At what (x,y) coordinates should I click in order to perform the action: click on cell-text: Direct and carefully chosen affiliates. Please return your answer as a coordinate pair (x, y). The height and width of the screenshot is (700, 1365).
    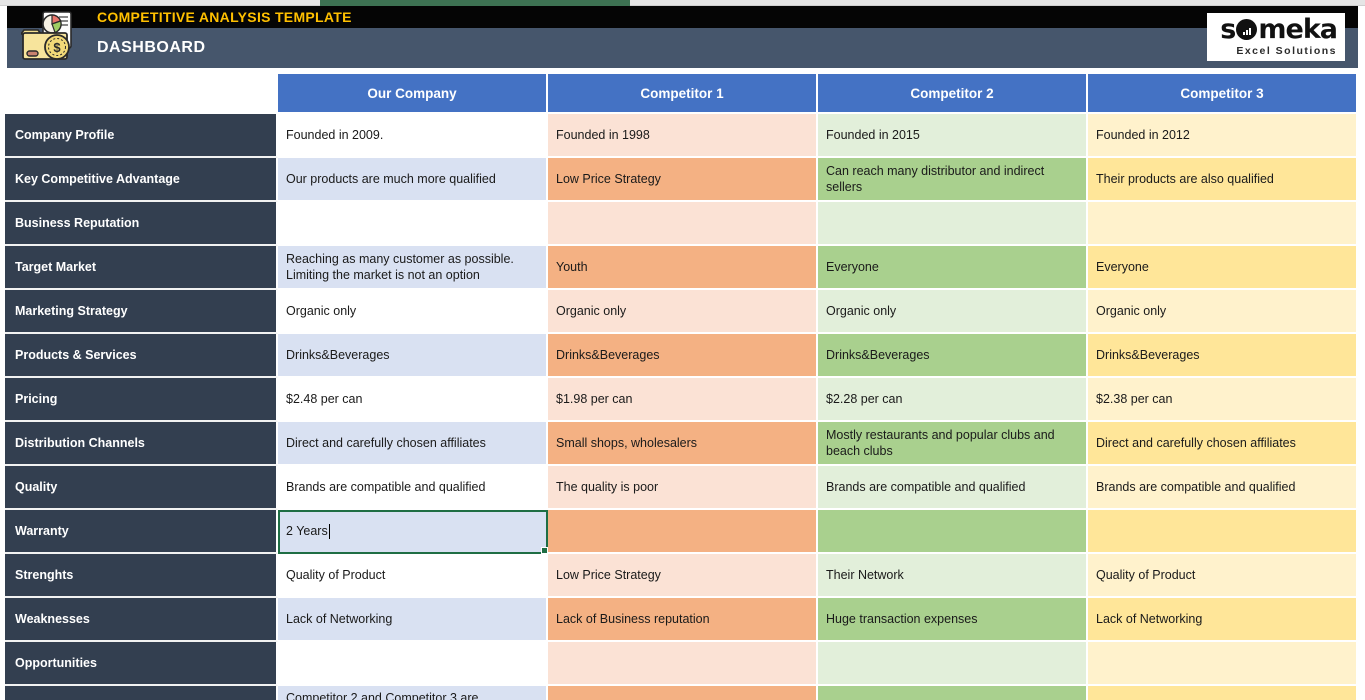
    Looking at the image, I should click on (386, 442).